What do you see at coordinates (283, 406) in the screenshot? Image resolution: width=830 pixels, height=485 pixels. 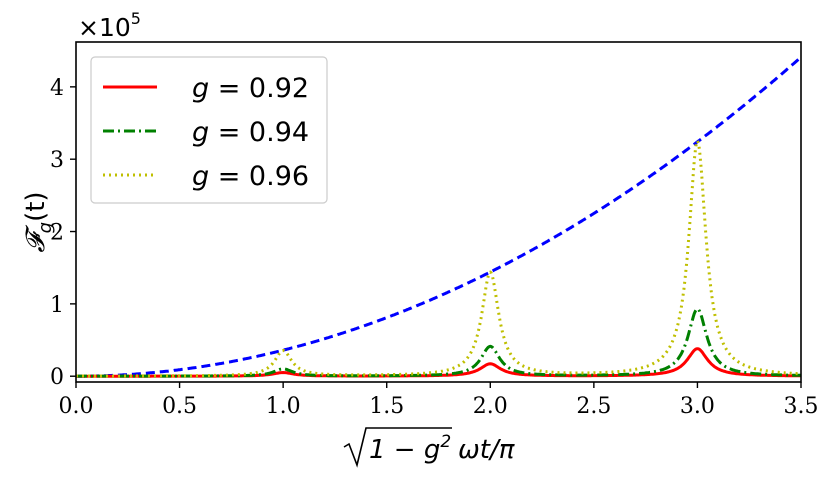 I see `x-tick-label: 1.0` at bounding box center [283, 406].